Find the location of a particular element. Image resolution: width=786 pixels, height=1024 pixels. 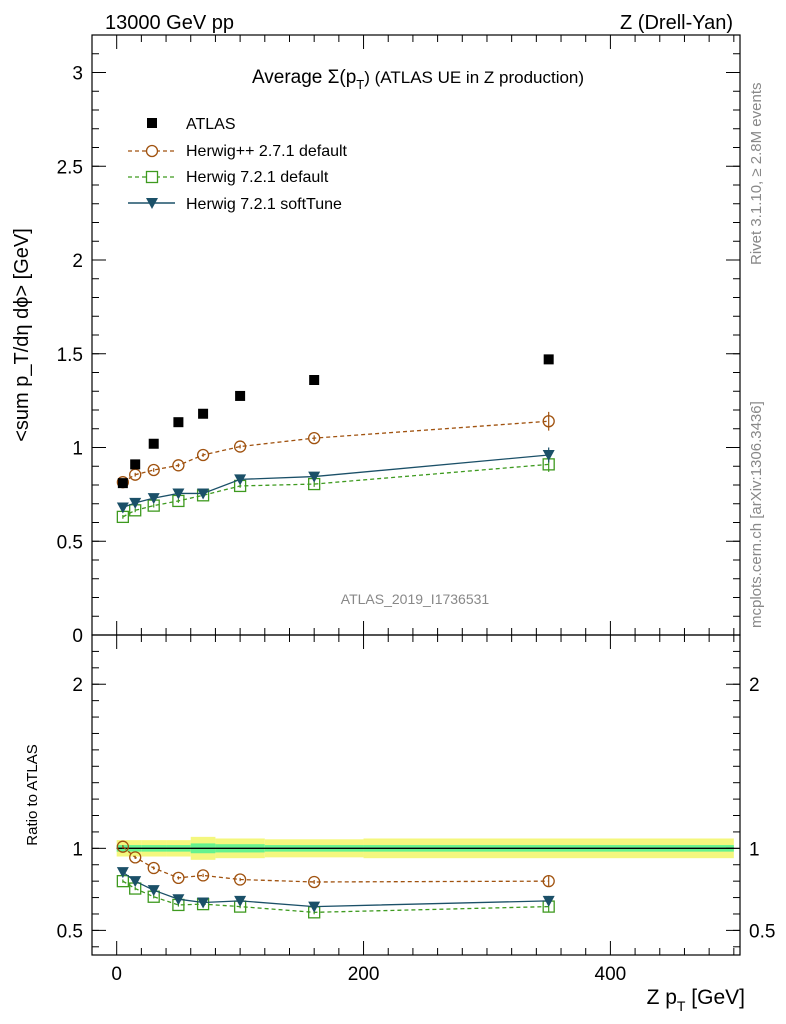

ratio-line-herwig-7-2-1-default is located at coordinates (335, 896).